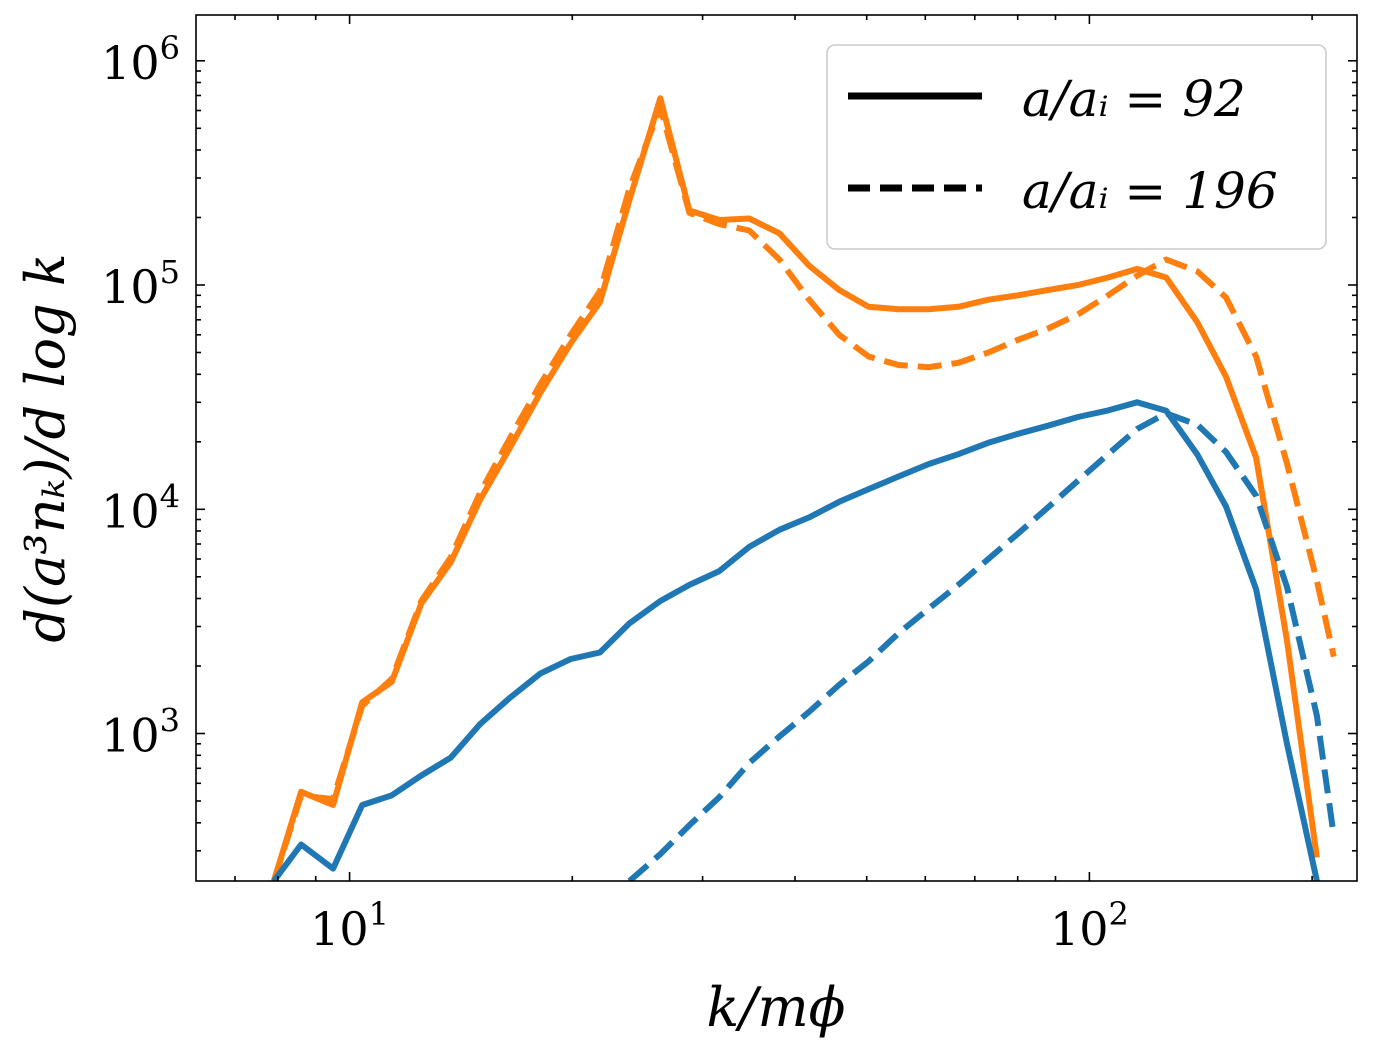 The width and height of the screenshot is (1373, 1053). I want to click on y-tick-label: 10⁴, so click(140, 507).